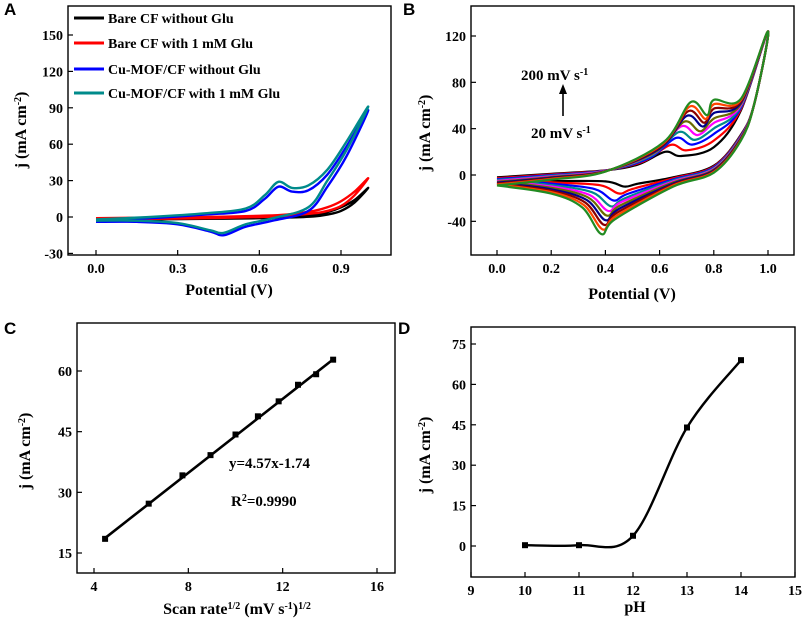  I want to click on panel-c-equation: y=4.57x-1.74, so click(270, 464).